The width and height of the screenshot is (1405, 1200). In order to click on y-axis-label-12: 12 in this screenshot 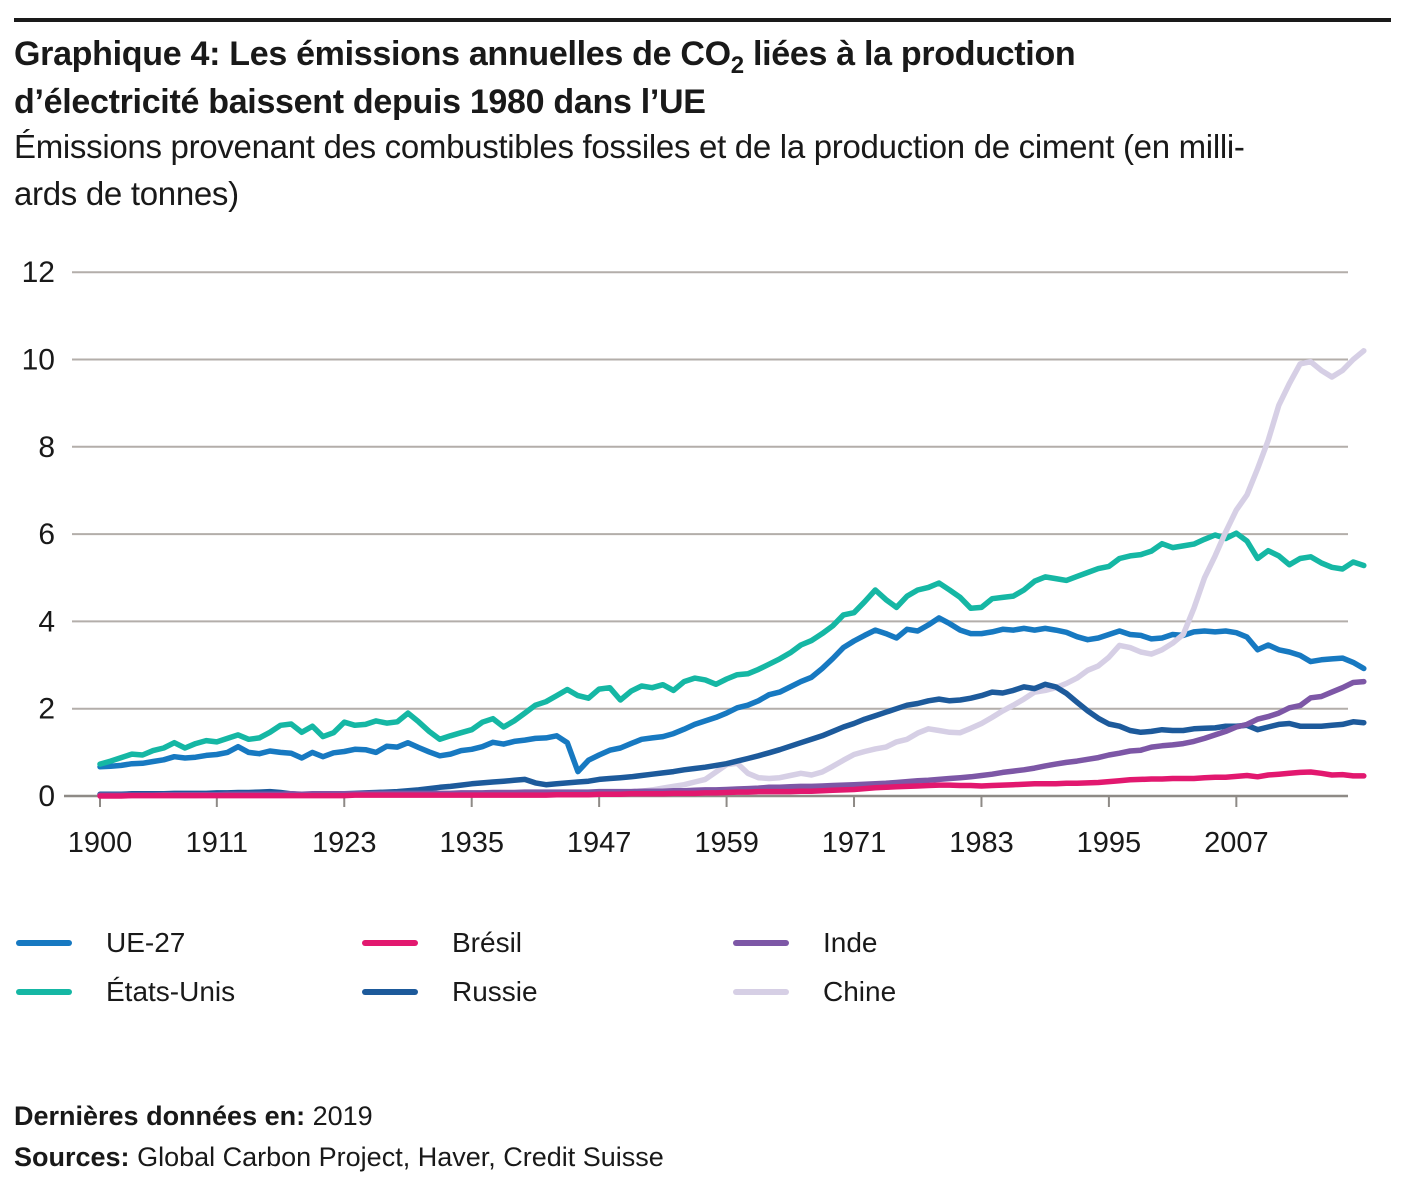, I will do `click(38, 272)`.